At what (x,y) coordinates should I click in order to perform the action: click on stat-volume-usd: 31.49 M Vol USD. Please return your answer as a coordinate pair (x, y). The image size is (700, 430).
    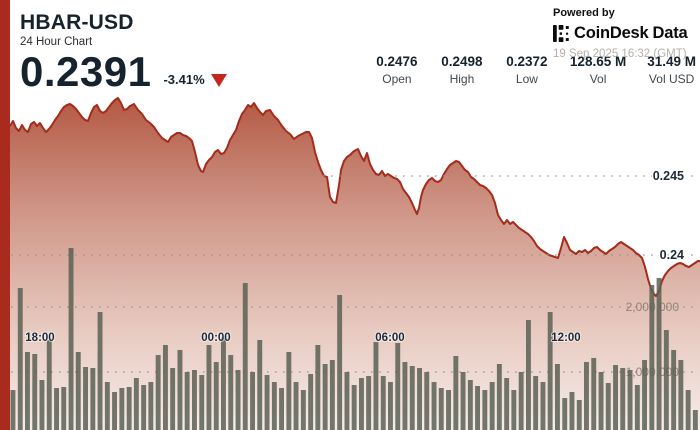
    Looking at the image, I should click on (671, 70).